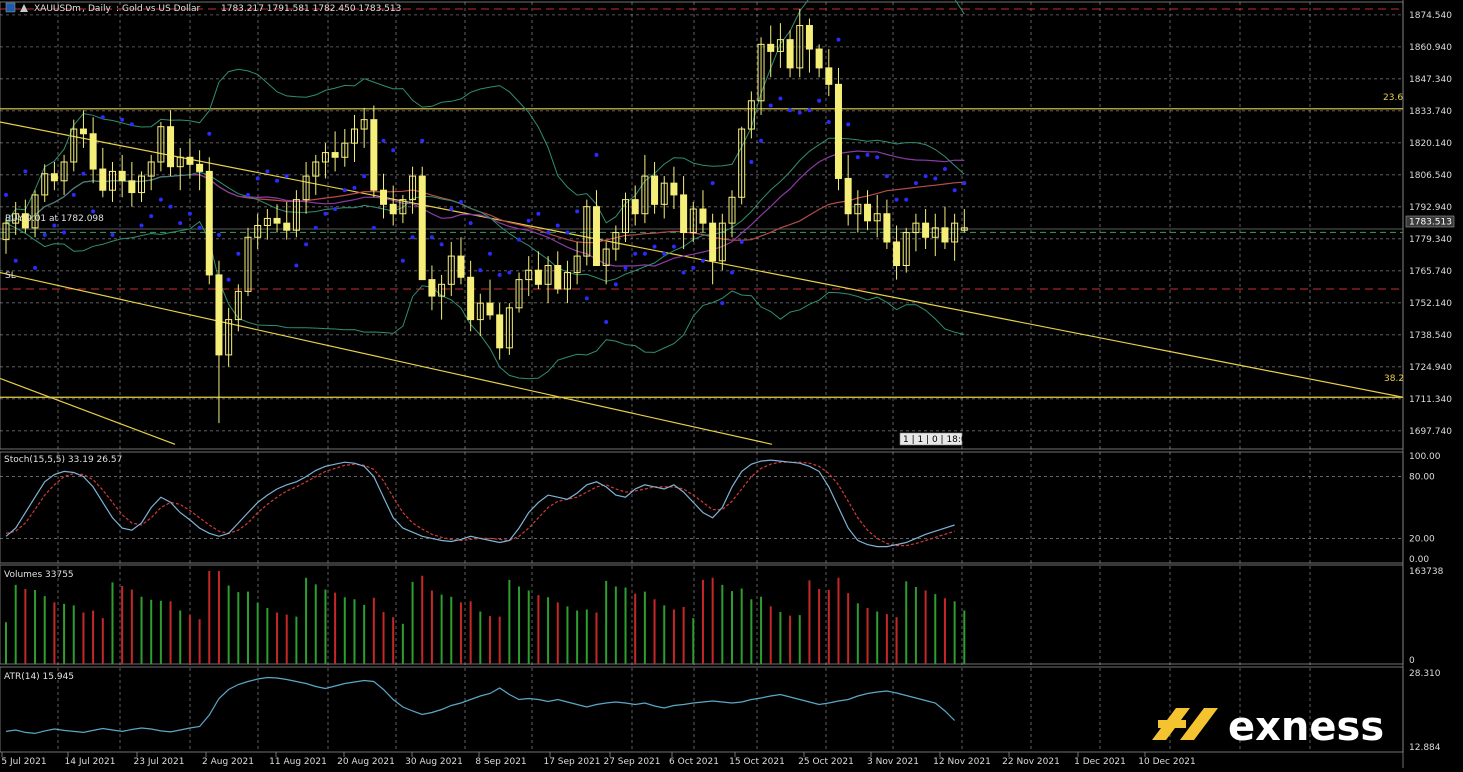  I want to click on time-tick-label: 25 Oct 2021, so click(826, 762).